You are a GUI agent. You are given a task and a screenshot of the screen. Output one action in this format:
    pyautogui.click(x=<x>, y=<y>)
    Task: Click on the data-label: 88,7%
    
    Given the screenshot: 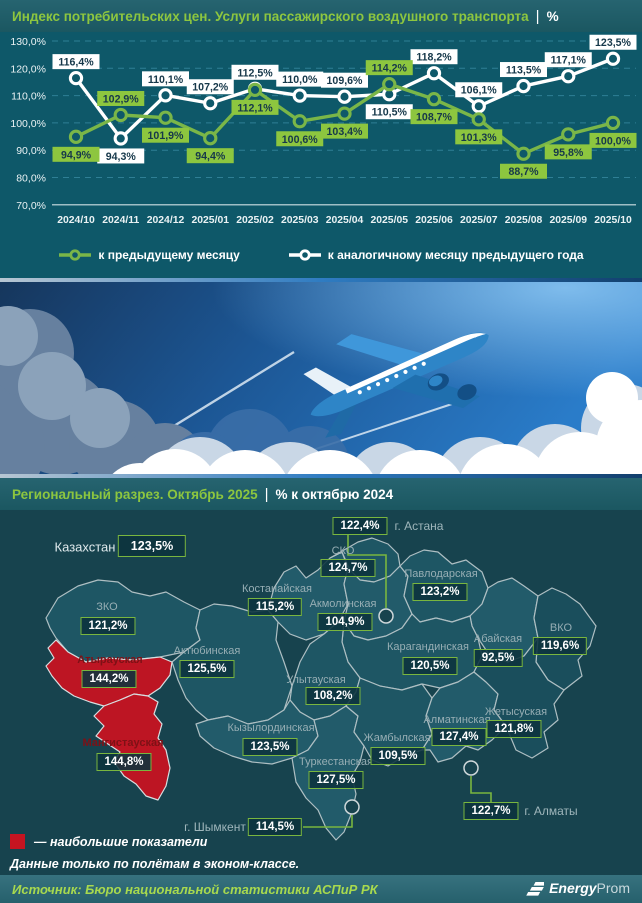 What is the action you would take?
    pyautogui.click(x=523, y=172)
    